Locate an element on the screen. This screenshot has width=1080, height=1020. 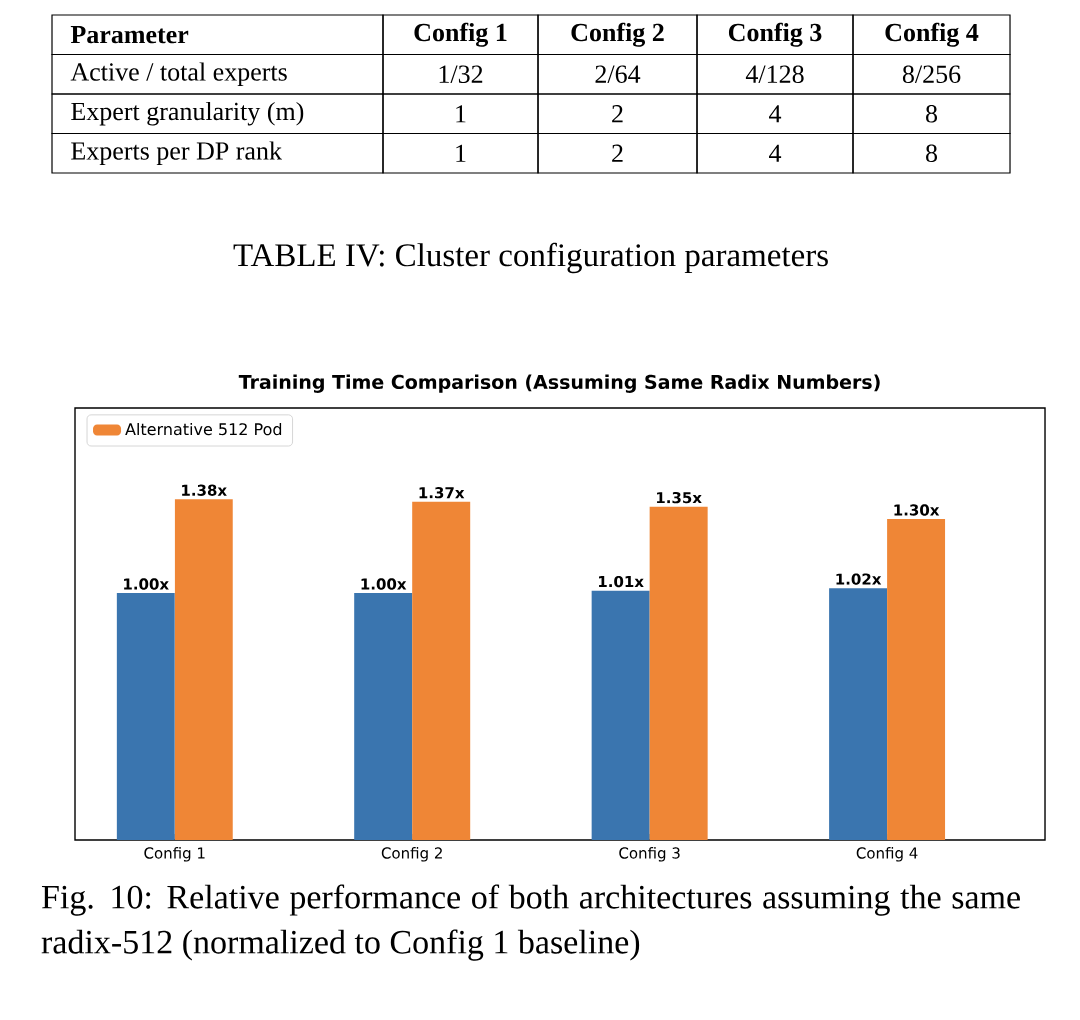
text: 2/64 is located at coordinates (618, 74).